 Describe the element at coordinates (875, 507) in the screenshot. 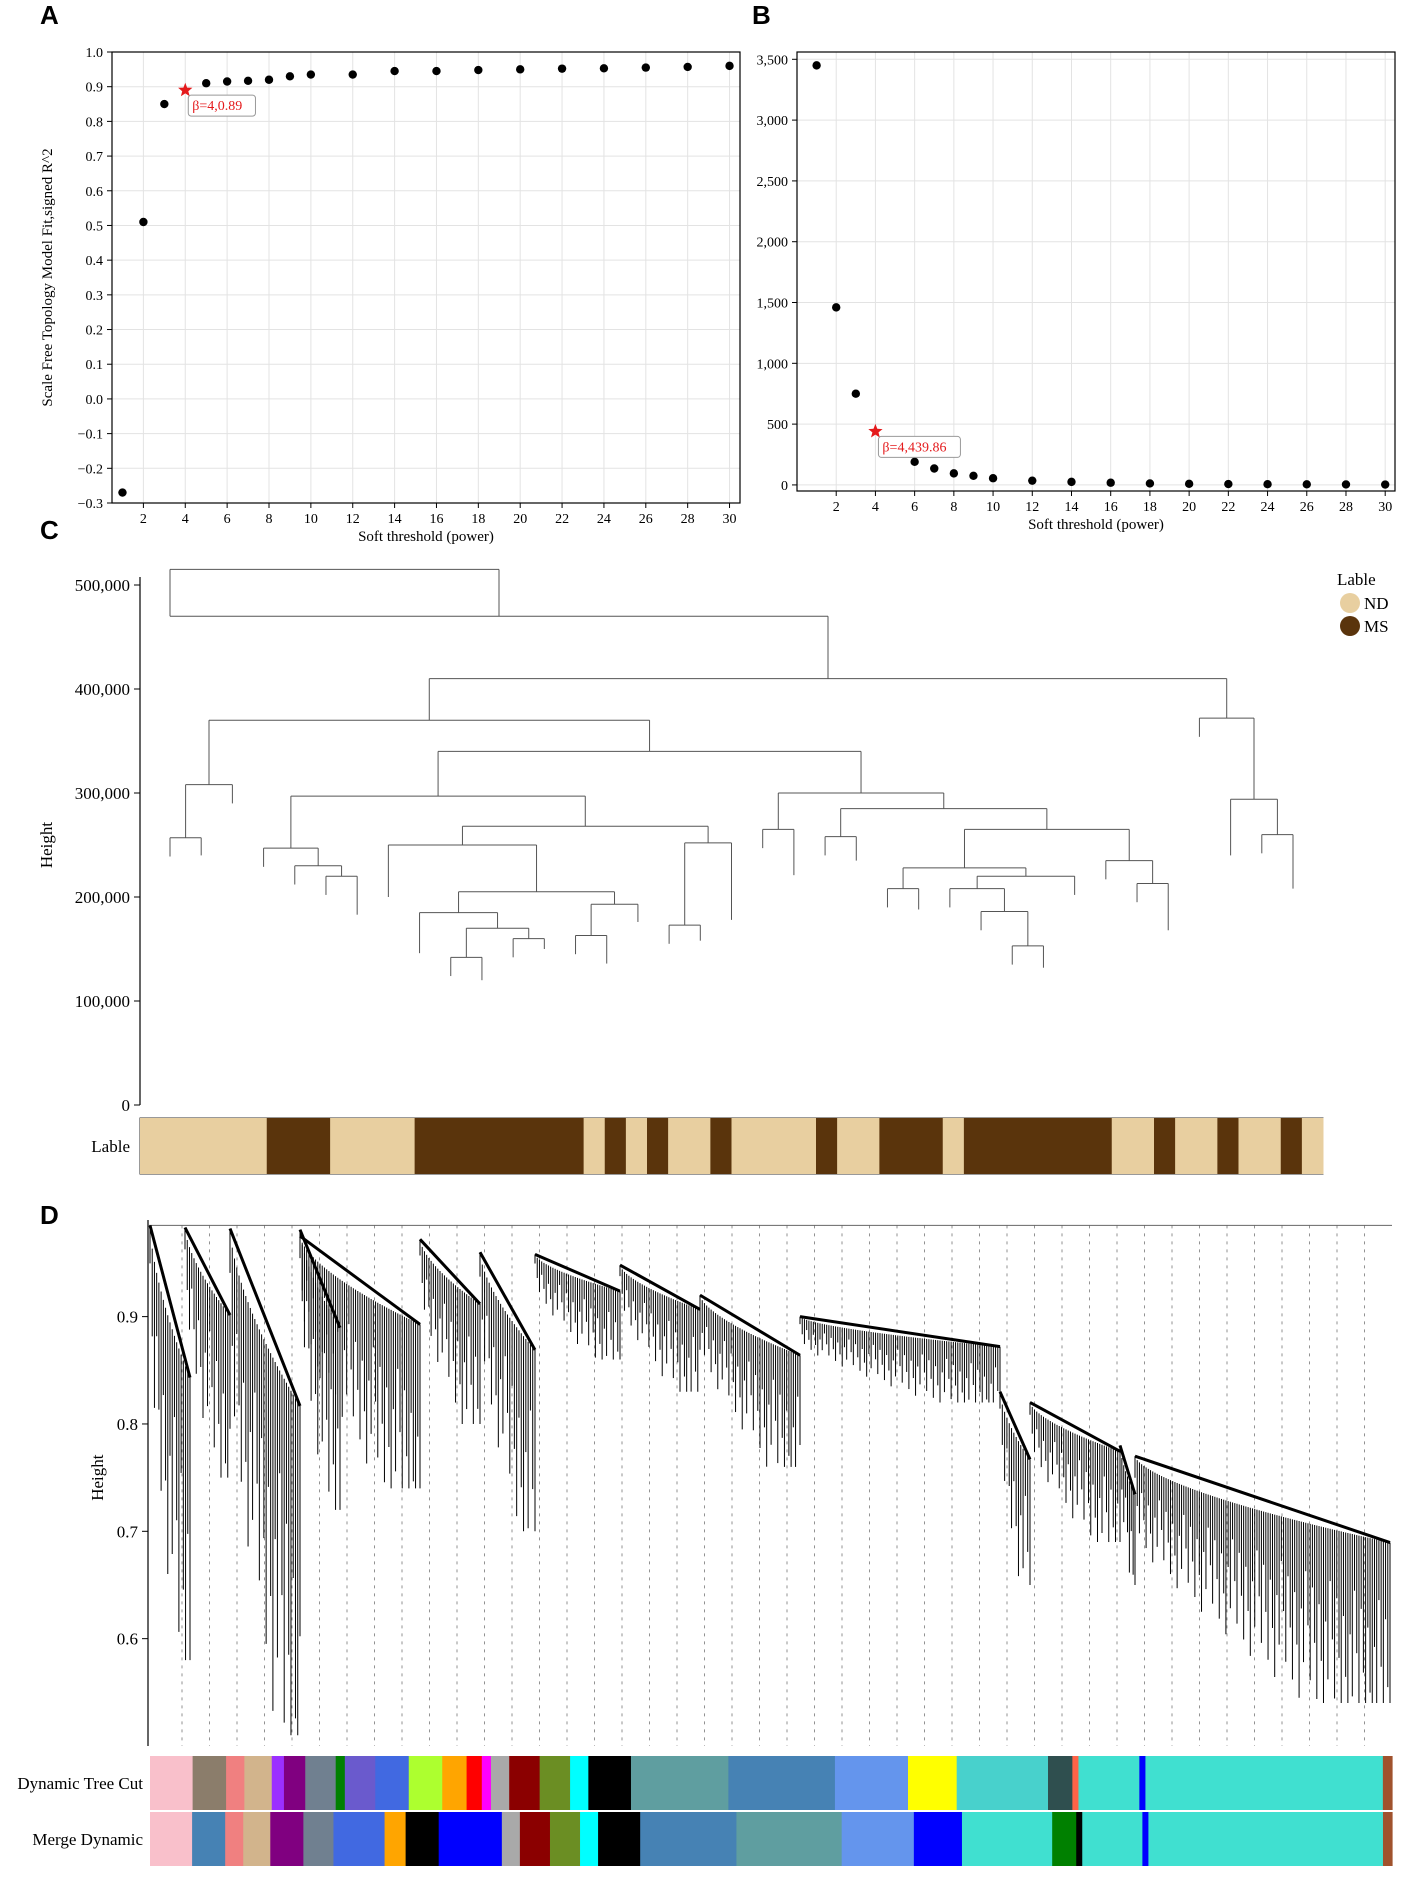

I see `x-tick-label: 4` at that location.